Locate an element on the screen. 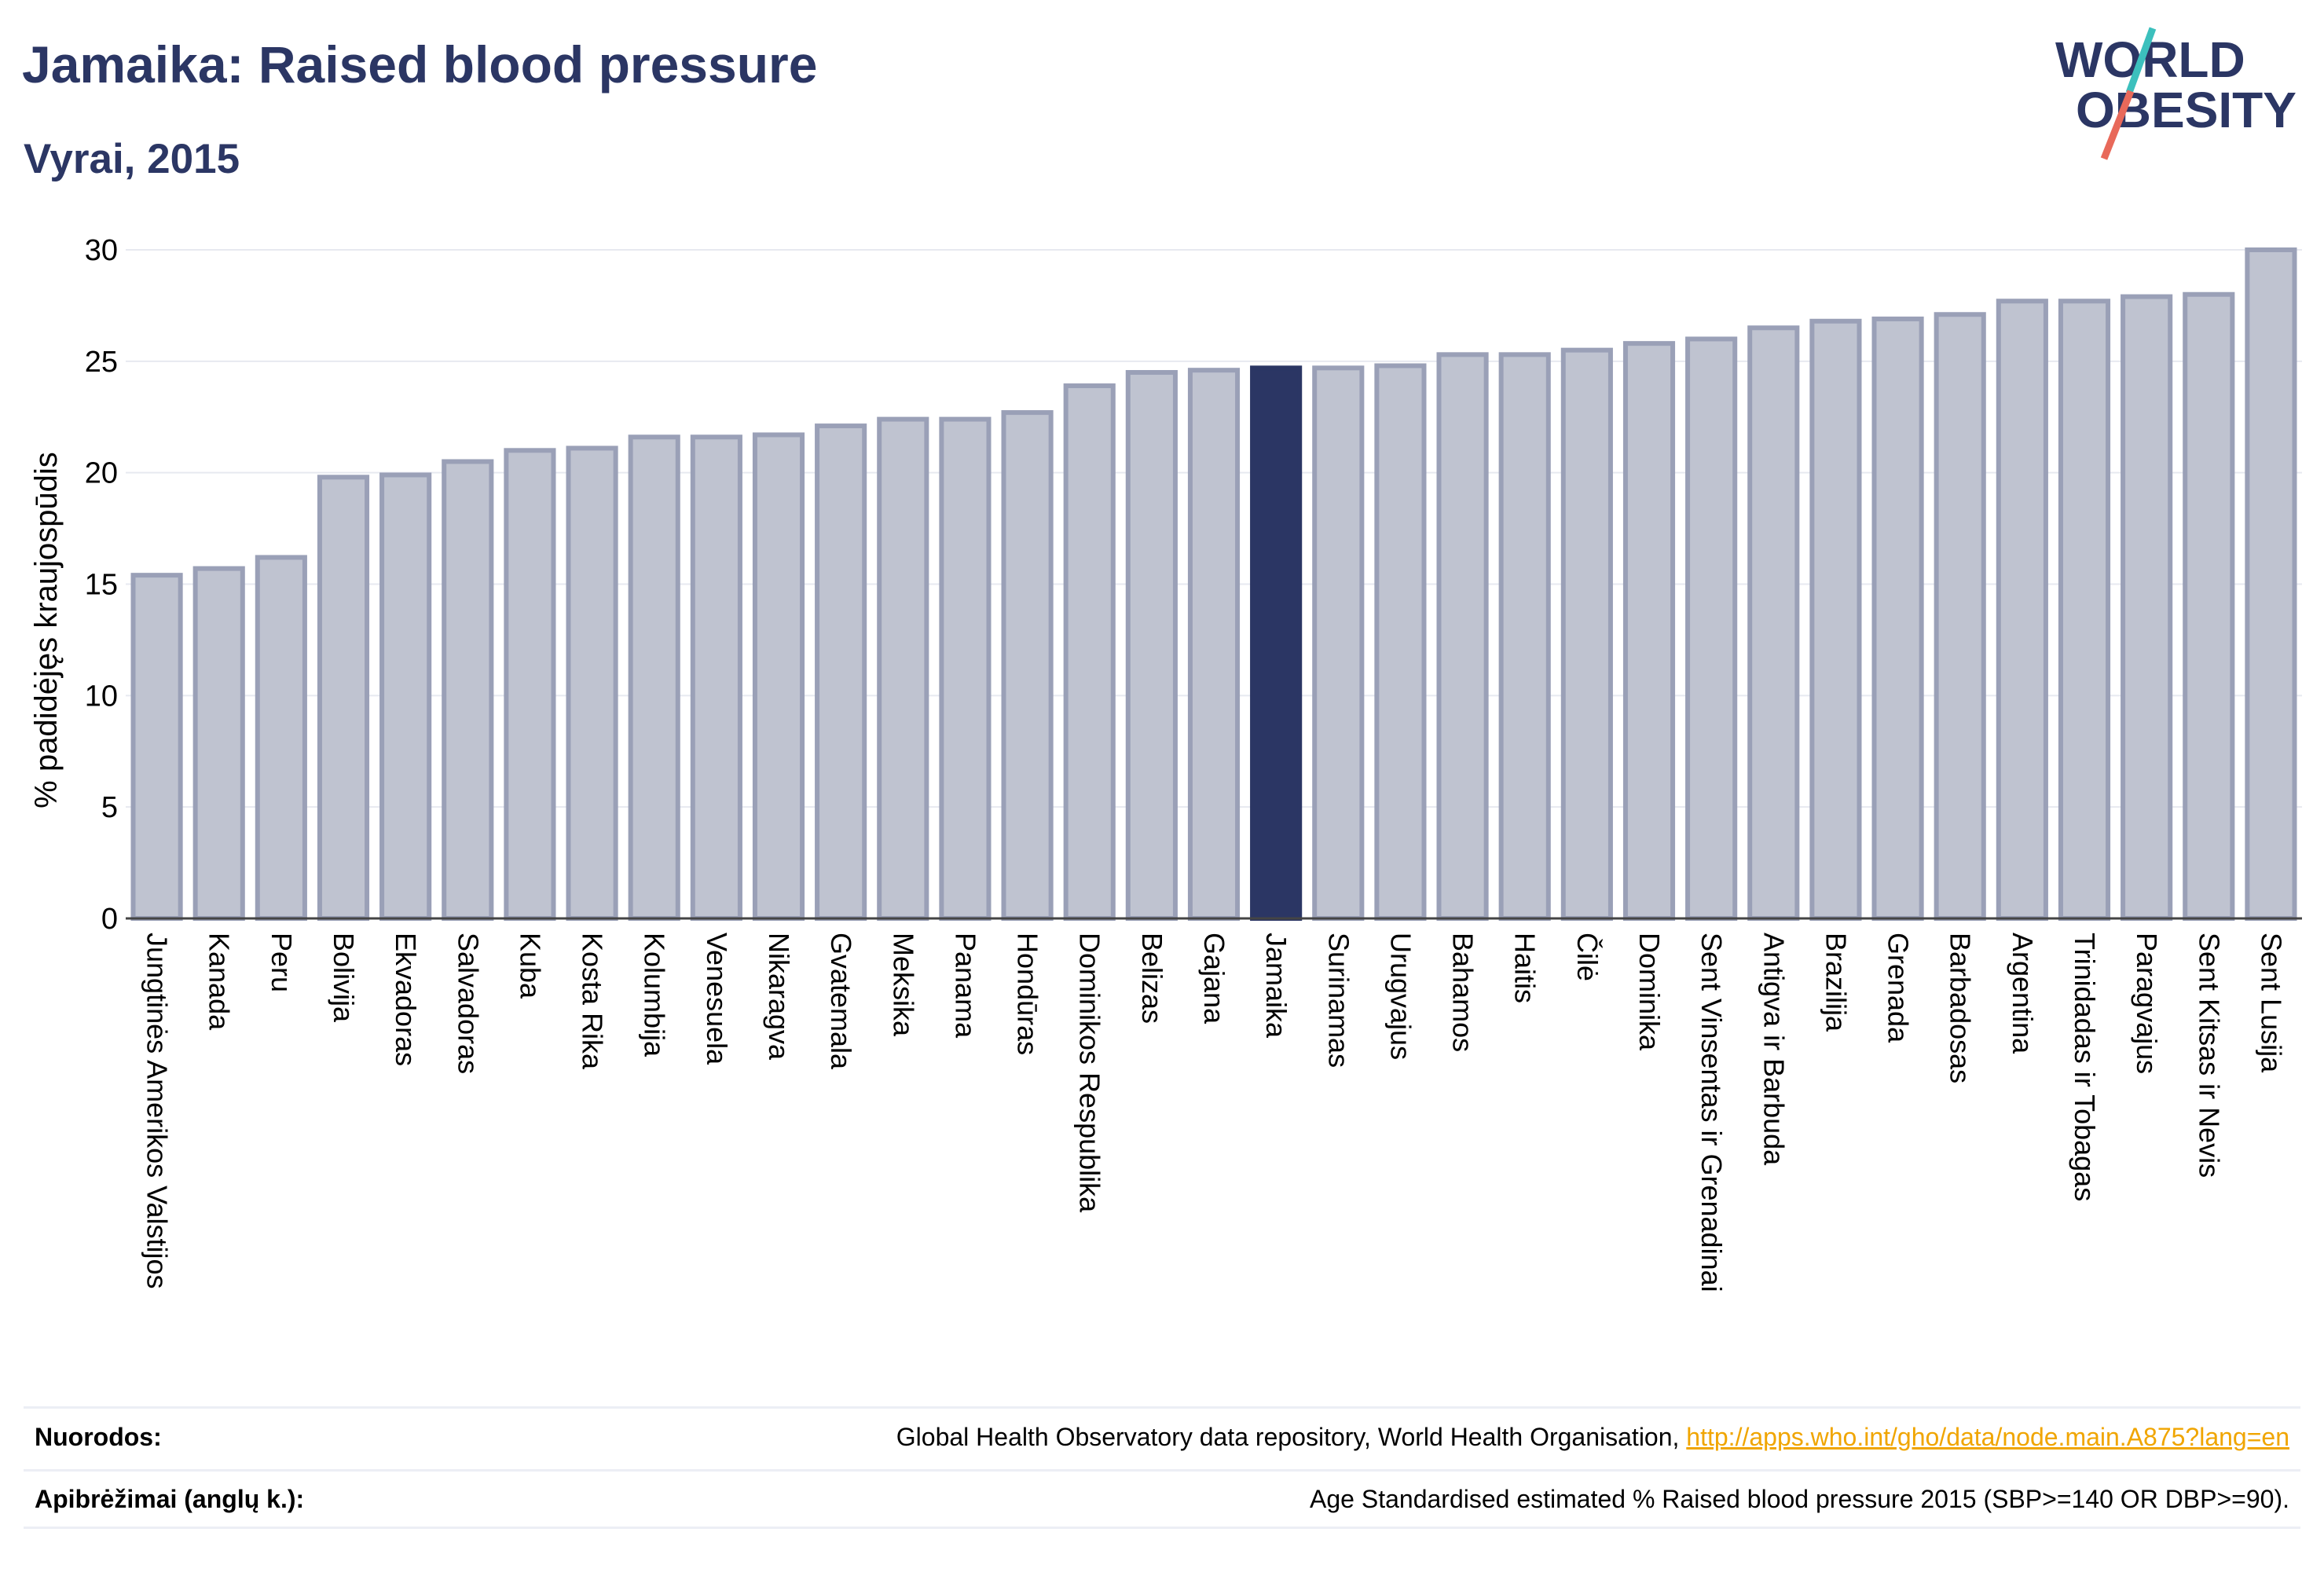 The image size is (2324, 1576). x-tick-label: Čilė is located at coordinates (1587, 957).